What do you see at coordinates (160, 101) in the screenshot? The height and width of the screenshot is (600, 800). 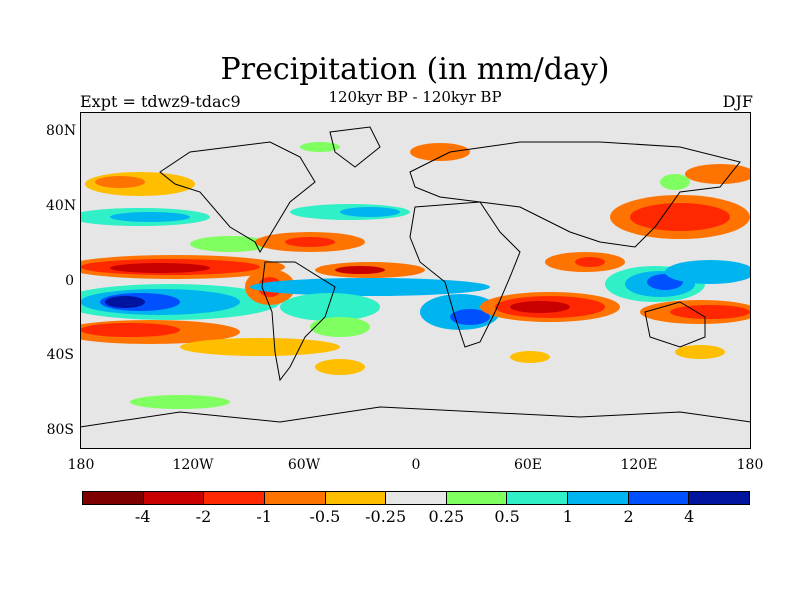 I see `experiment-label: Expt = tdwz9-tdac9` at bounding box center [160, 101].